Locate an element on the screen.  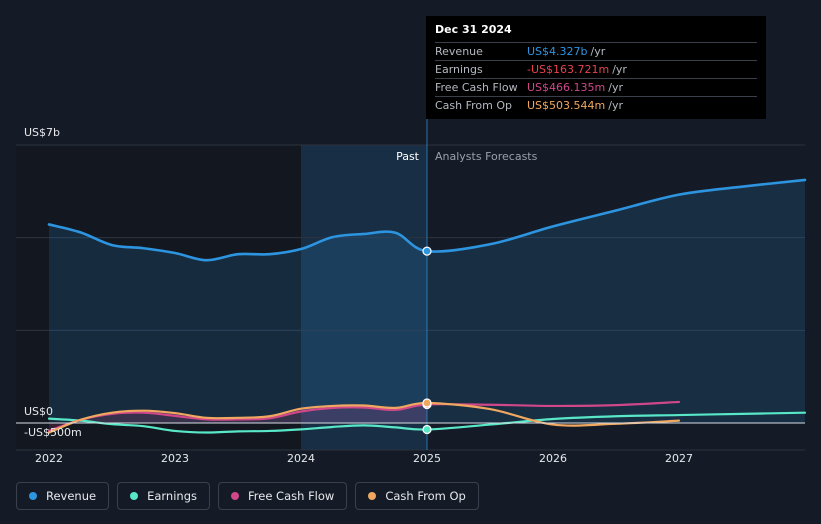
tooltip-row-cash-from-op: Cash From Op US$503.544m /yr is located at coordinates (596, 105).